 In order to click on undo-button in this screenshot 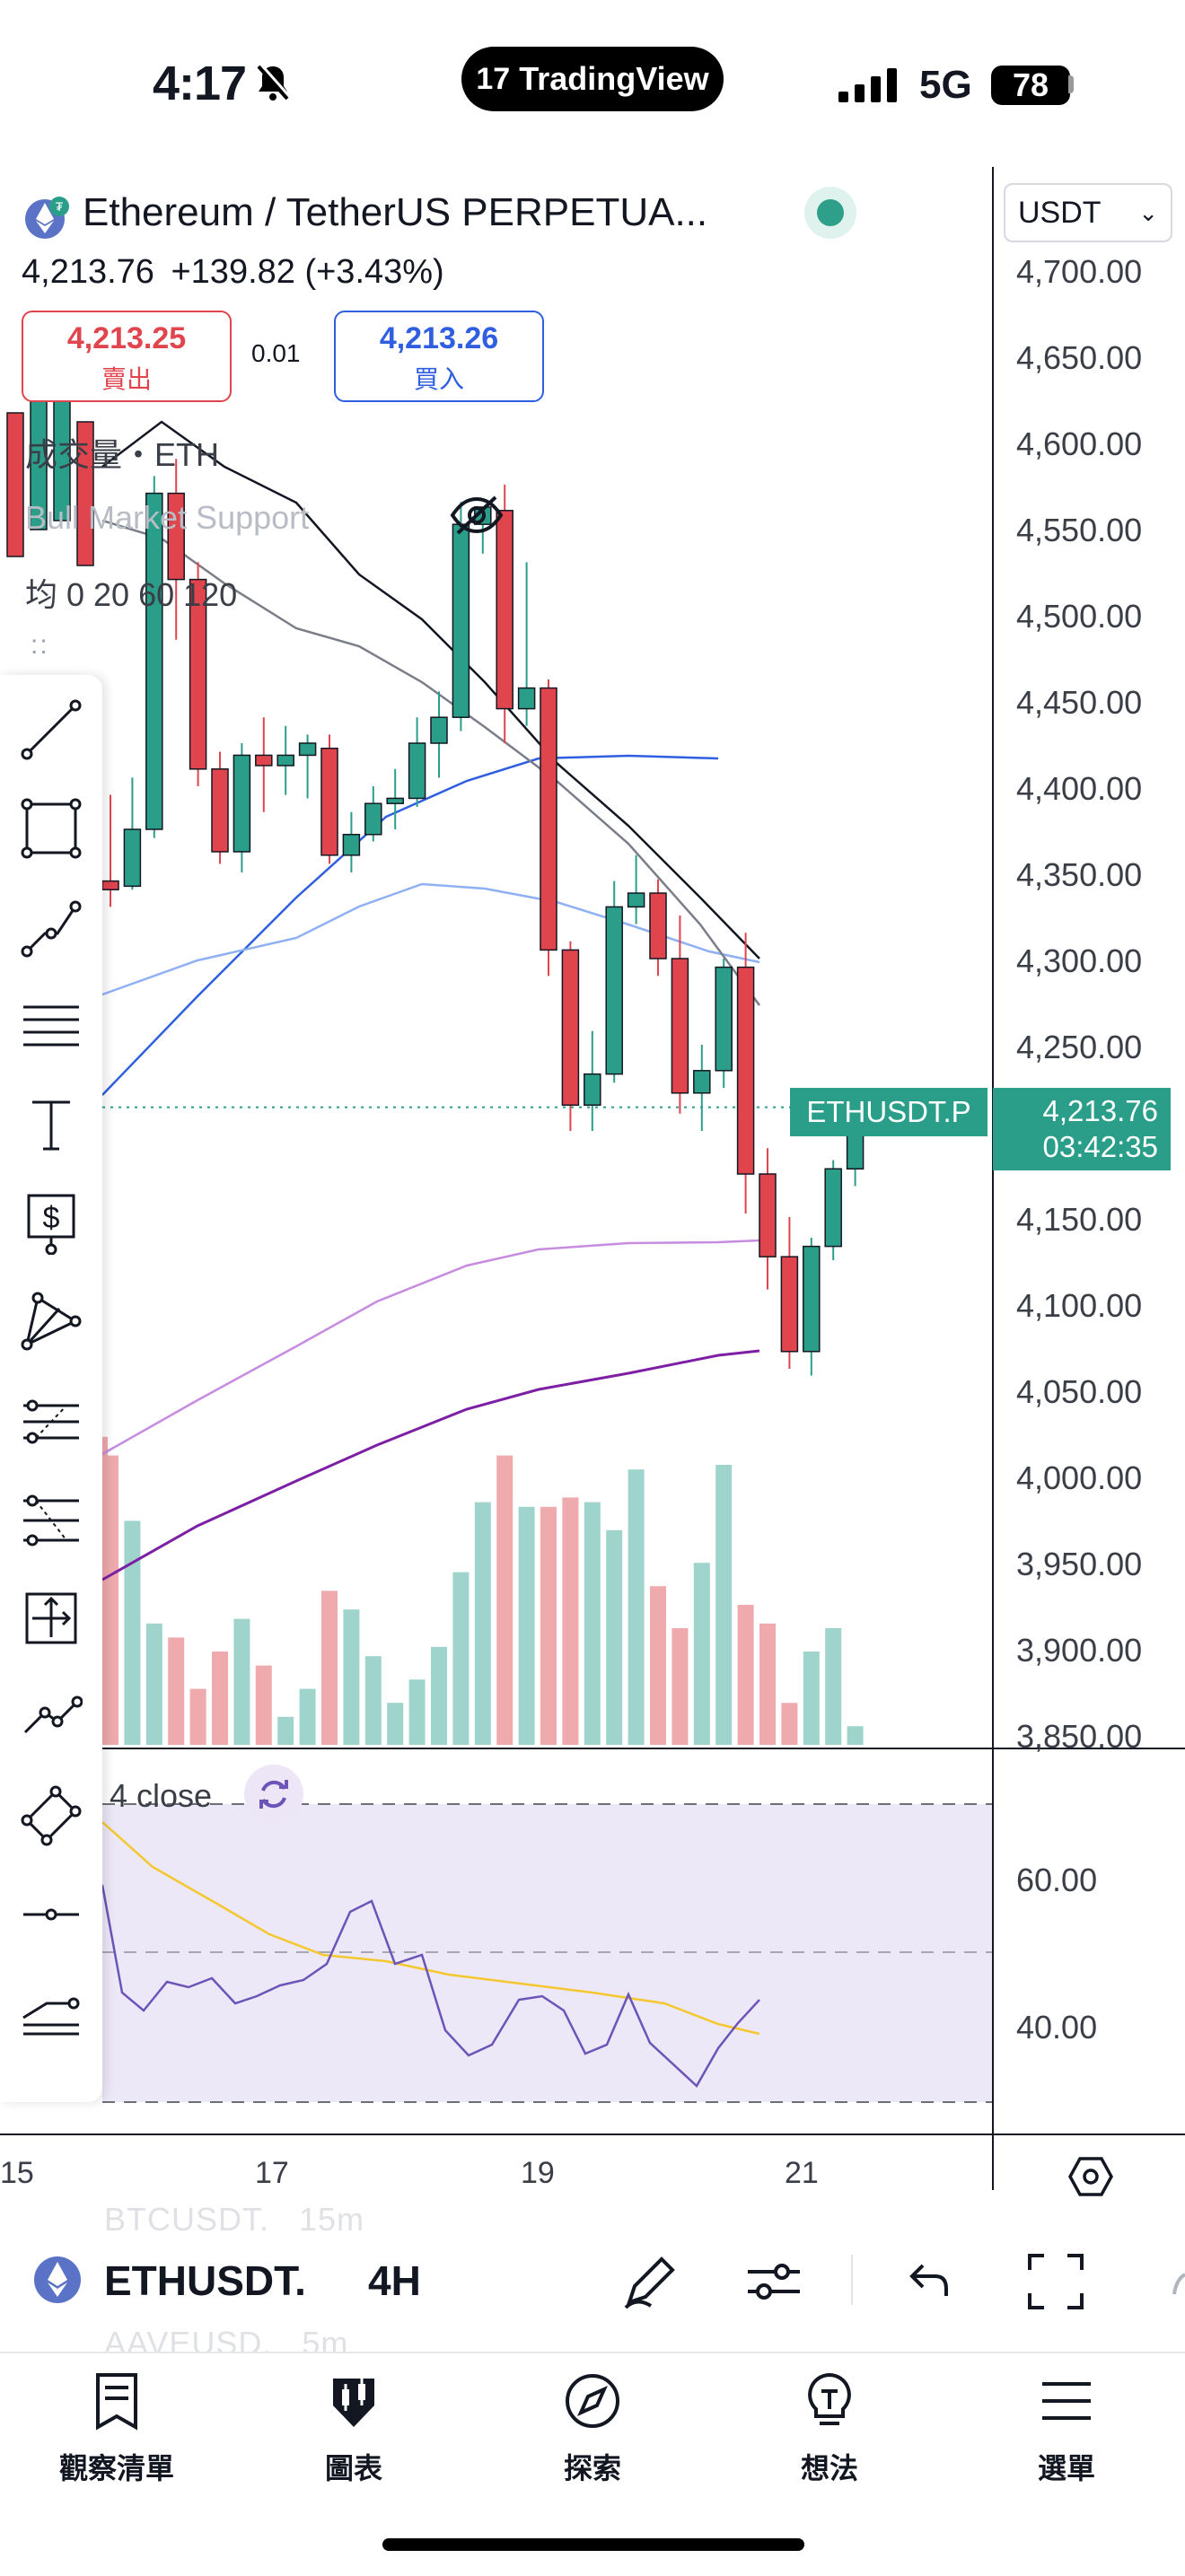, I will do `click(926, 2281)`.